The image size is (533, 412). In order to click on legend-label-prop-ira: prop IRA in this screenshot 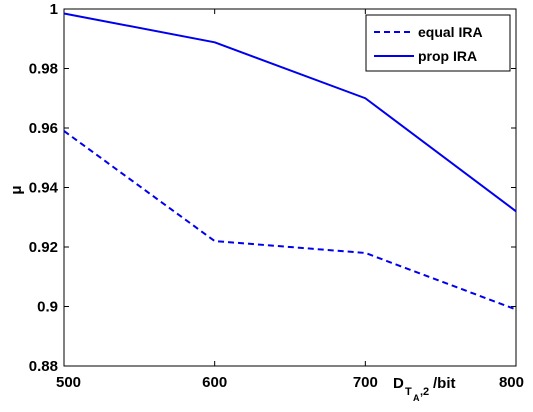, I will do `click(447, 56)`.